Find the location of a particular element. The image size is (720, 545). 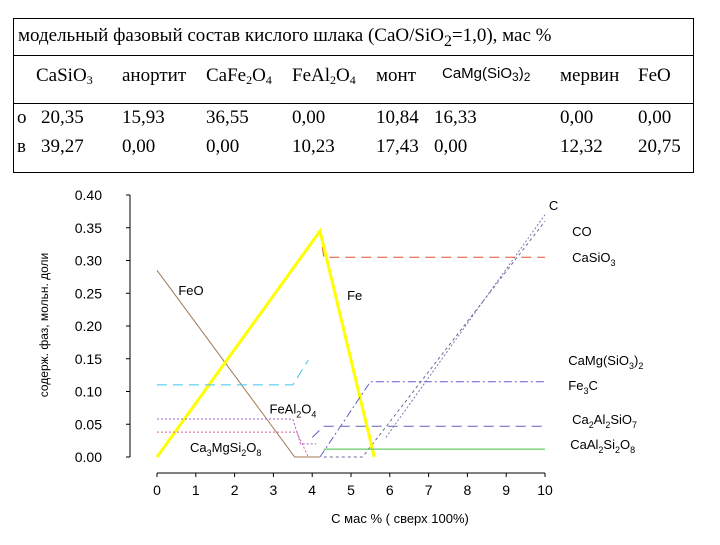

y-tick-label: 0.30 is located at coordinates (88, 261).